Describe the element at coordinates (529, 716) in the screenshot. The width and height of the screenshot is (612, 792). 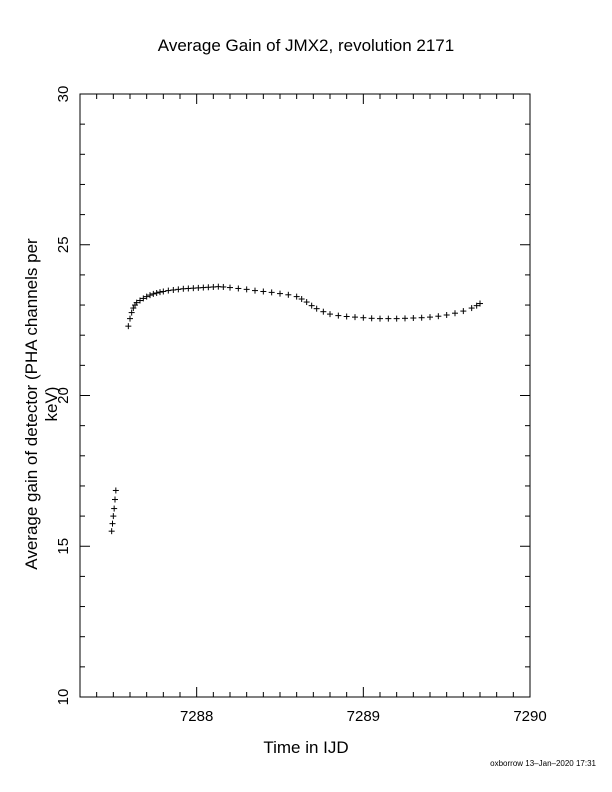
I see `x-tick-label: 7290` at that location.